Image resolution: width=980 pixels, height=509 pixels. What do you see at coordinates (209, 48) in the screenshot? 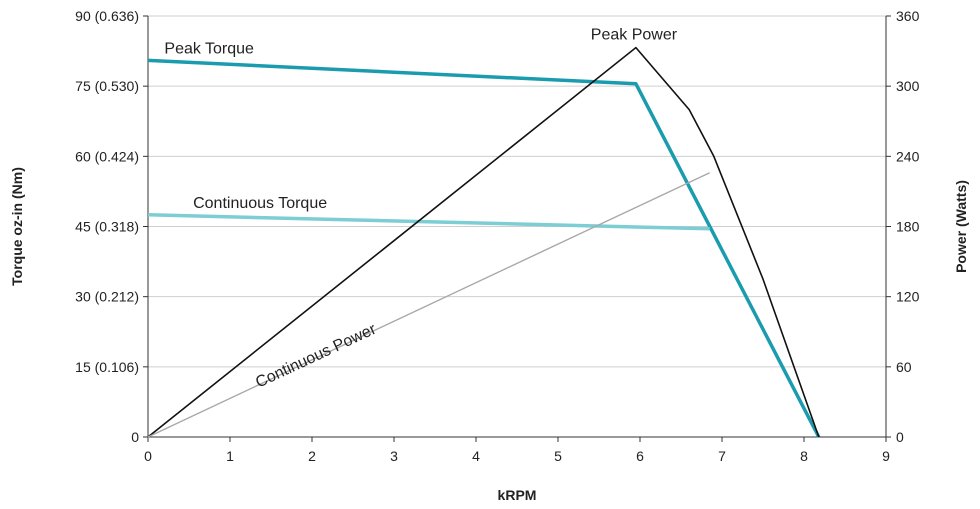
I see `series-annotation: Peak Torque` at bounding box center [209, 48].